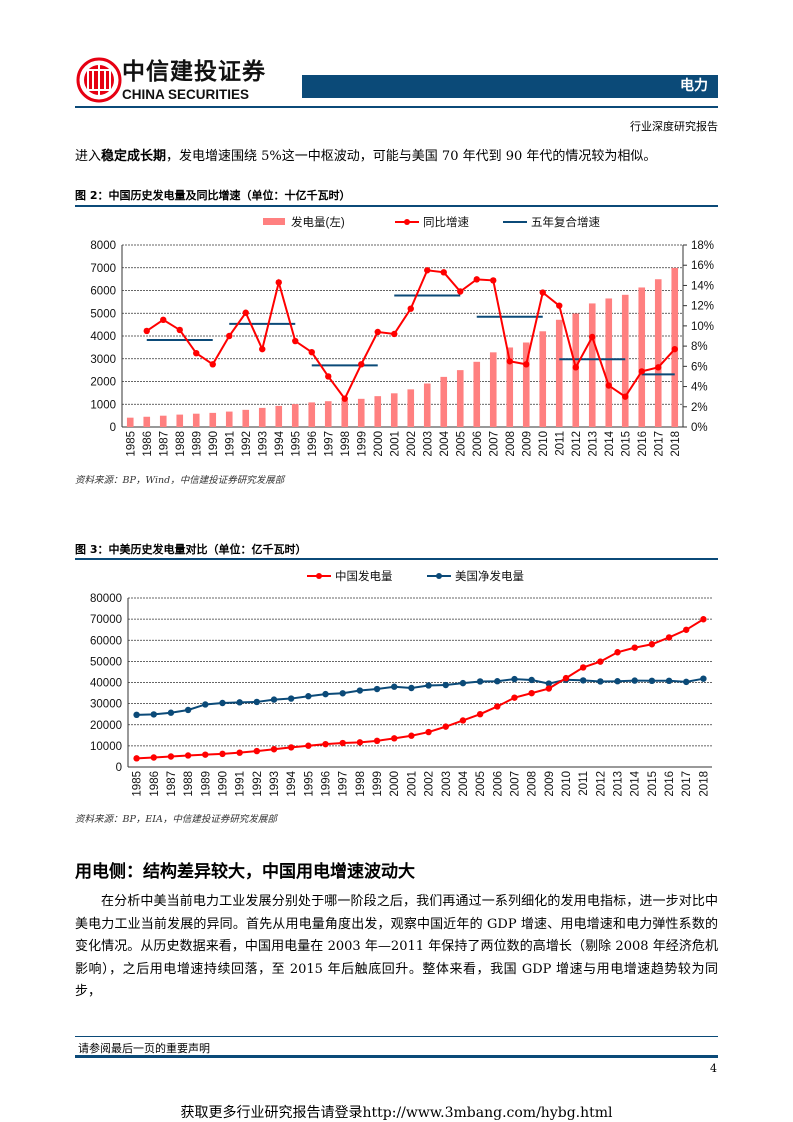 This screenshot has width=793, height=1122. Describe the element at coordinates (619, 784) in the screenshot. I see `x-tick-label: 2013` at that location.